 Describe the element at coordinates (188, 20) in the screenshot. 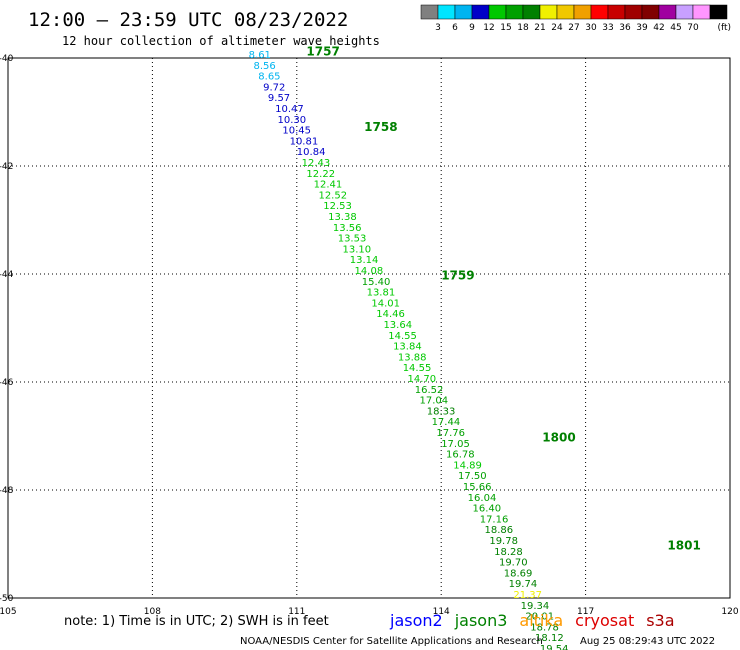

I see `chart-title: 12:00 – 23:59 UTC 08/23/2022` at that location.